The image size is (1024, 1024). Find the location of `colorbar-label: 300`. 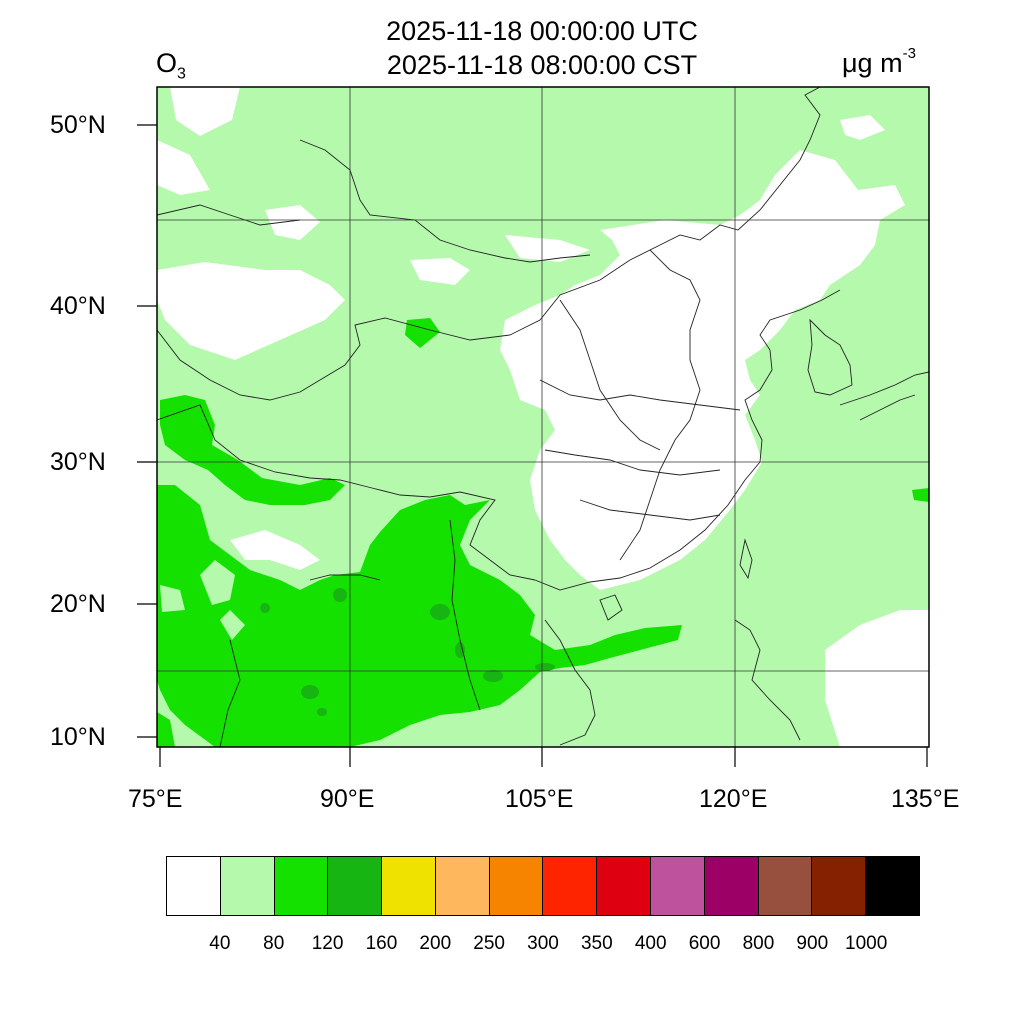

colorbar-label: 300 is located at coordinates (543, 943).